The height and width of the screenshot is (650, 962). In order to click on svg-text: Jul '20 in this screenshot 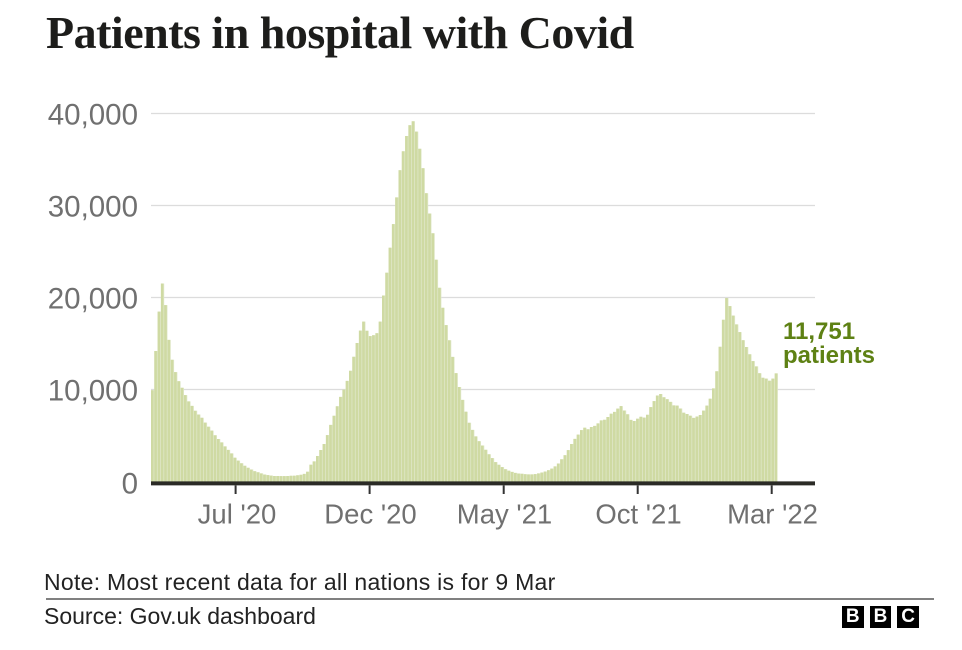, I will do `click(237, 514)`.